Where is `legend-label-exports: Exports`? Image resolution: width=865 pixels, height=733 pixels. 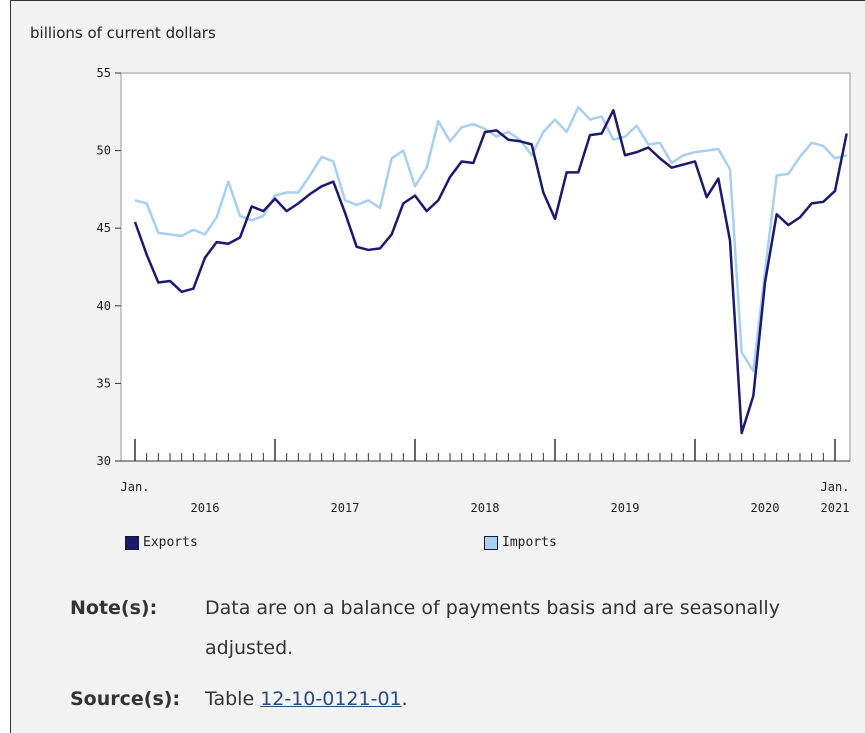 legend-label-exports: Exports is located at coordinates (170, 542).